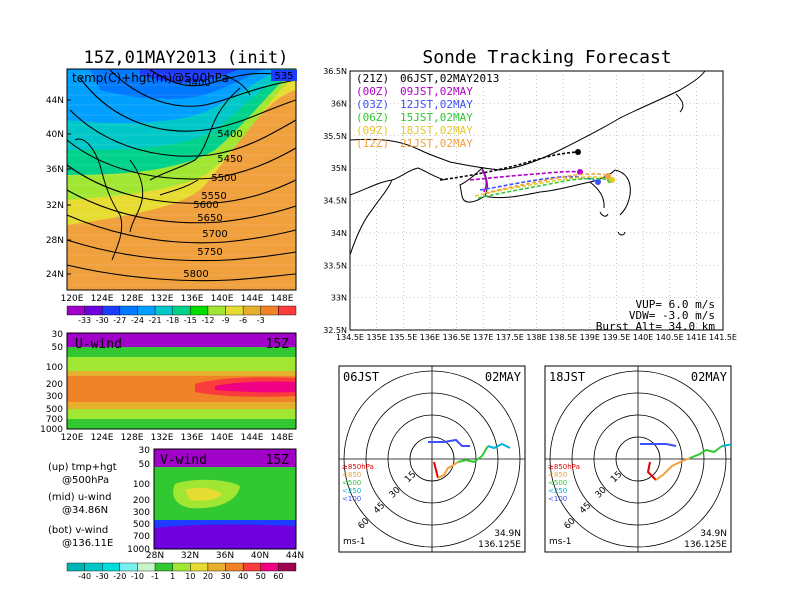  What do you see at coordinates (162, 438) in the screenshot?
I see `u-lon-tick: 132E` at bounding box center [162, 438].